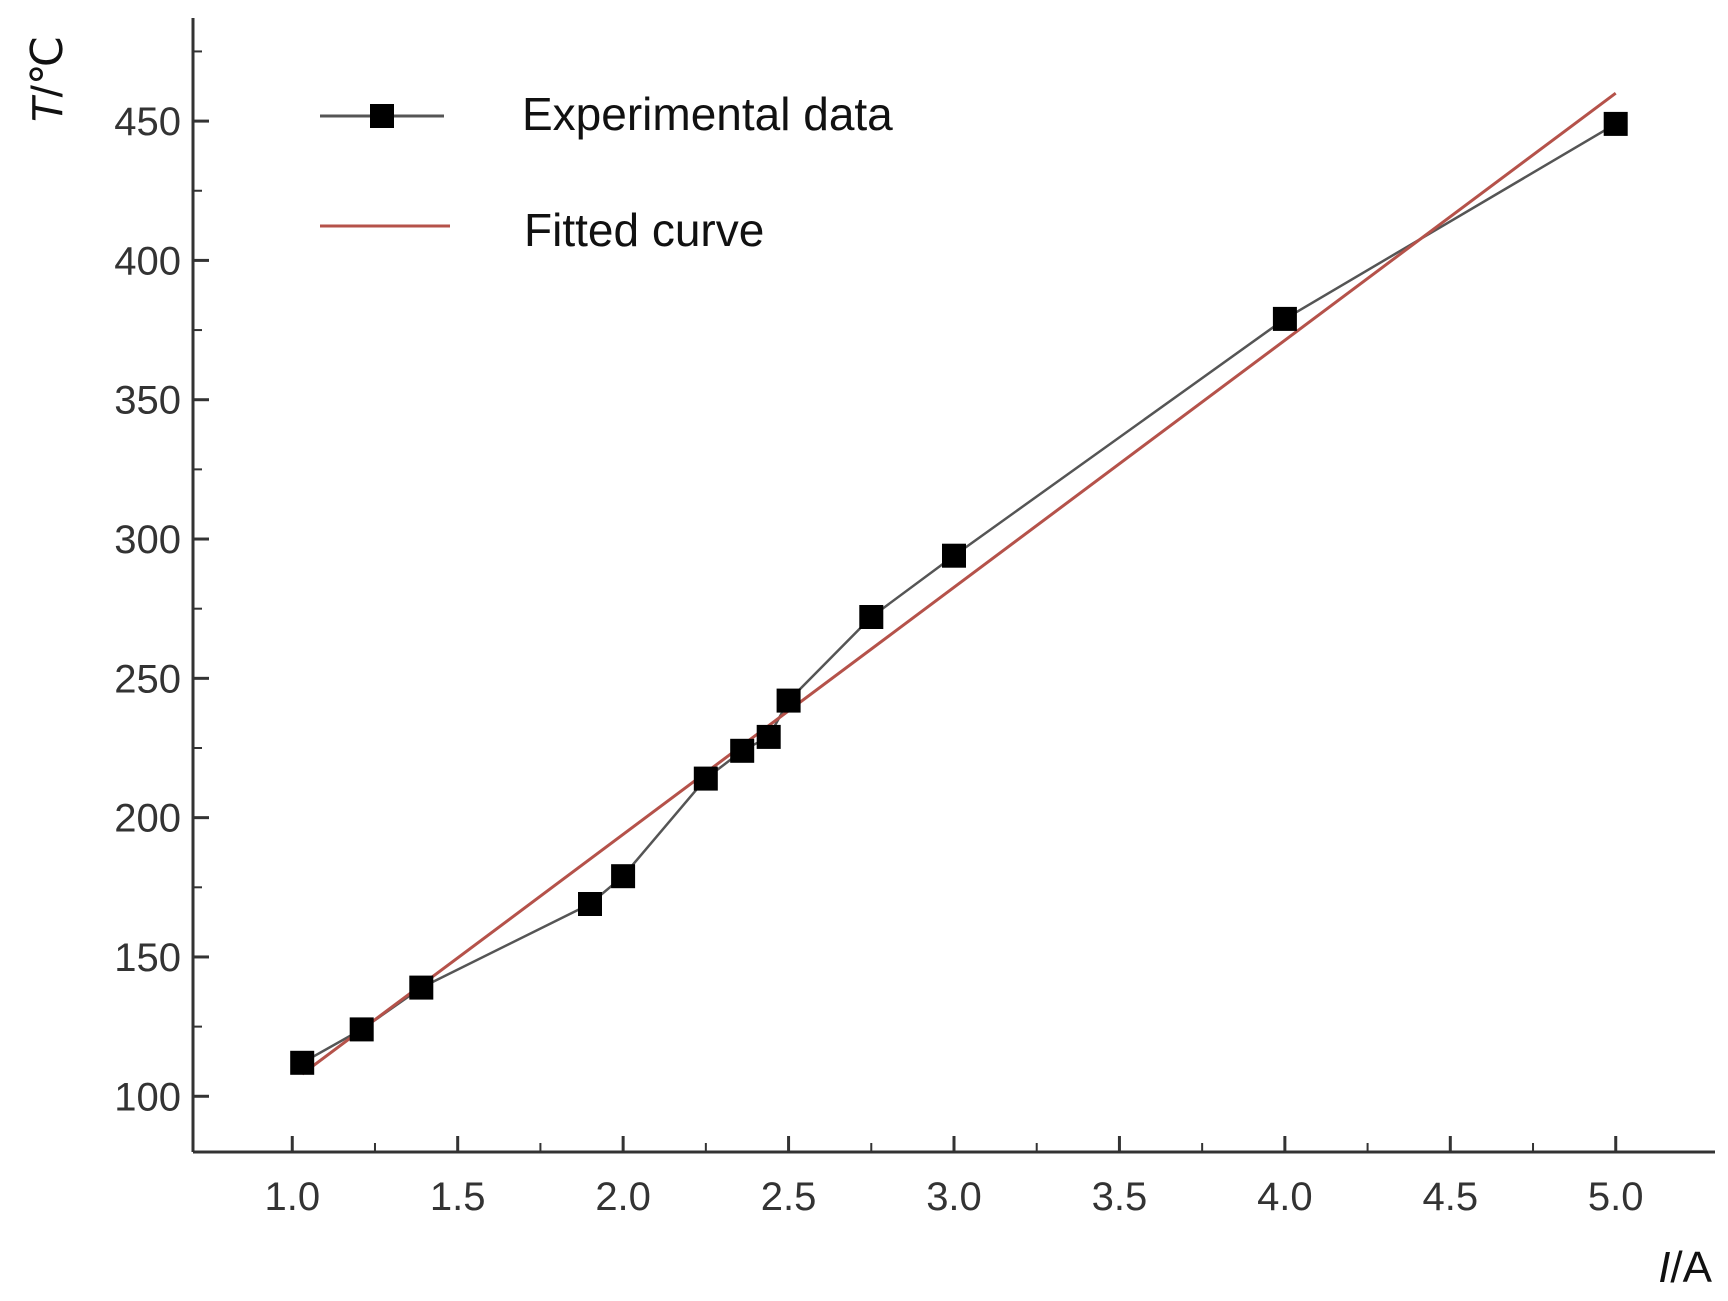 This screenshot has width=1728, height=1301. What do you see at coordinates (1120, 1197) in the screenshot?
I see `x-tick-label: 3.5` at bounding box center [1120, 1197].